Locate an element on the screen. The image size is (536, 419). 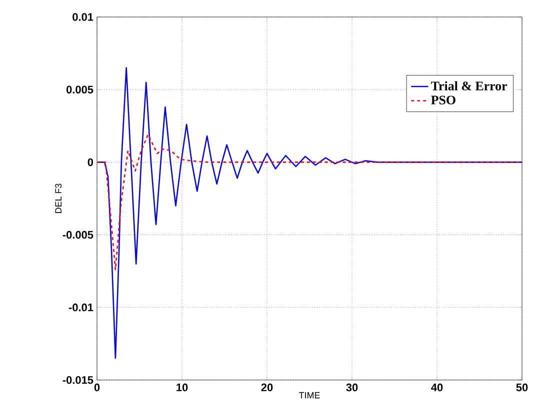
y-tick-label: -0.015 is located at coordinates (78, 380).